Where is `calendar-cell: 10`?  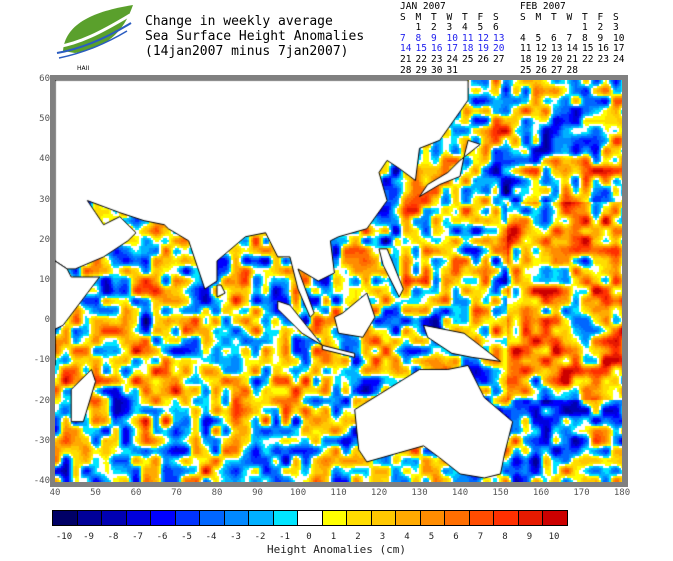 calendar-cell: 10 is located at coordinates (452, 38).